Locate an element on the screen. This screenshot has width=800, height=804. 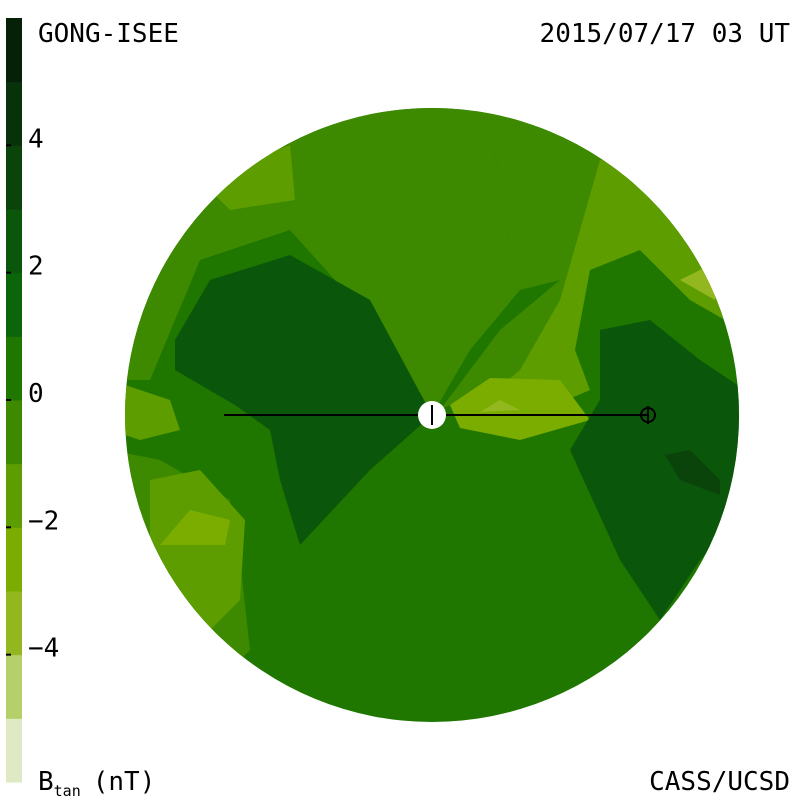
colorbar-label: Btan (nT) is located at coordinates (96, 783).